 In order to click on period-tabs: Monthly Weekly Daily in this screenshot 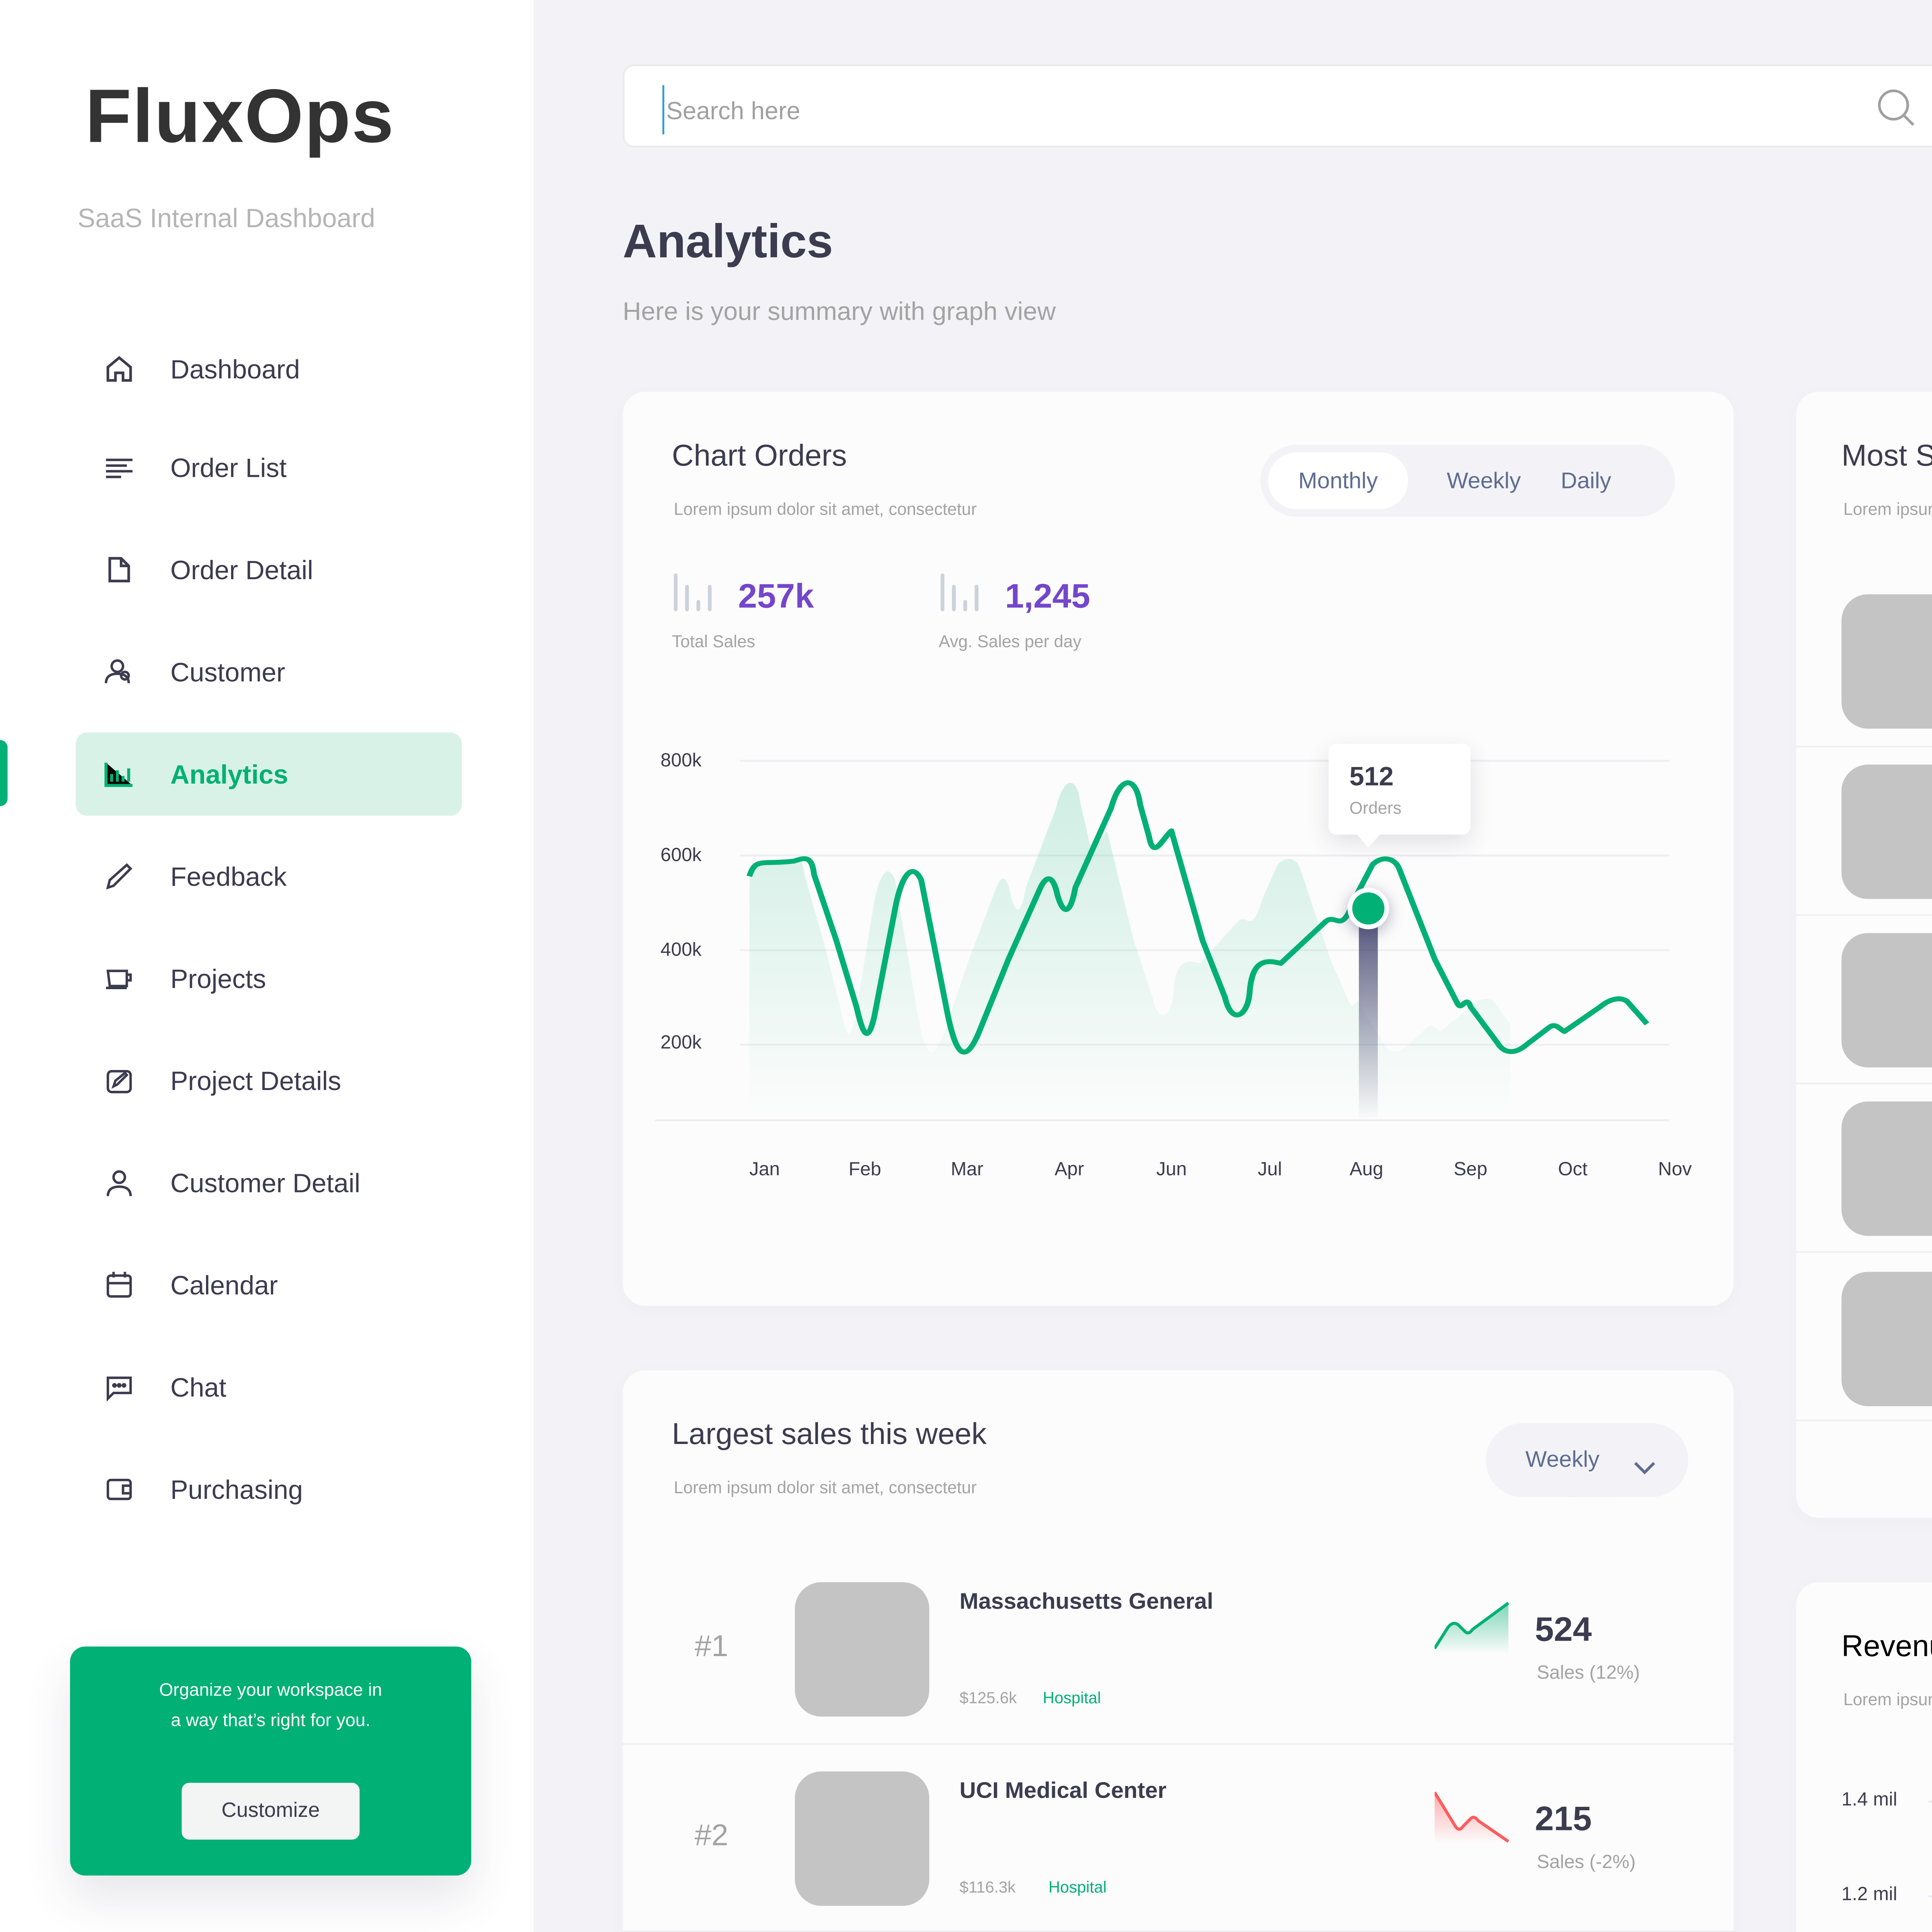, I will do `click(1468, 481)`.